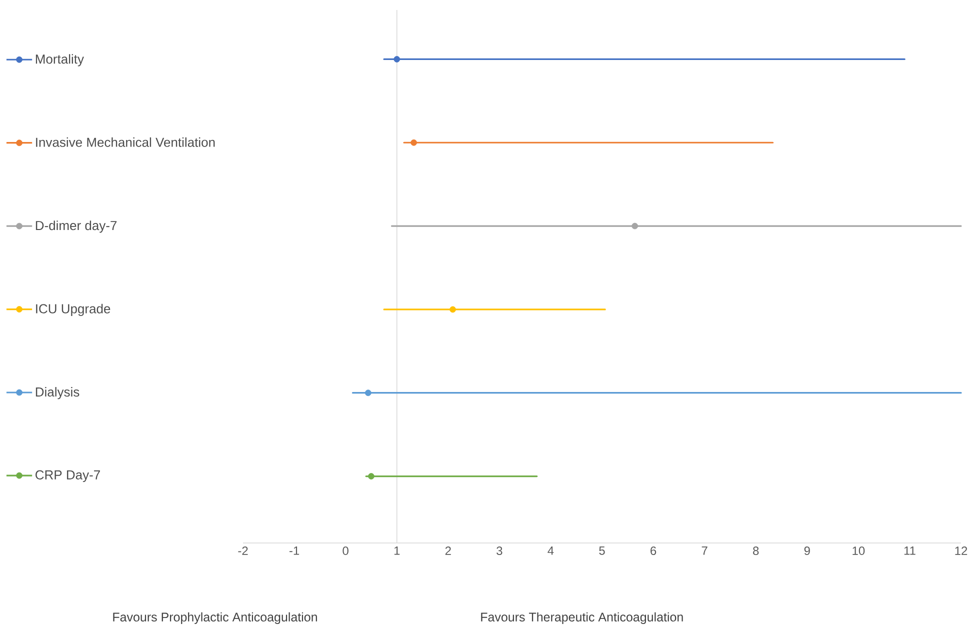 The height and width of the screenshot is (628, 971). Describe the element at coordinates (243, 550) in the screenshot. I see `x-tick-label: -2` at that location.